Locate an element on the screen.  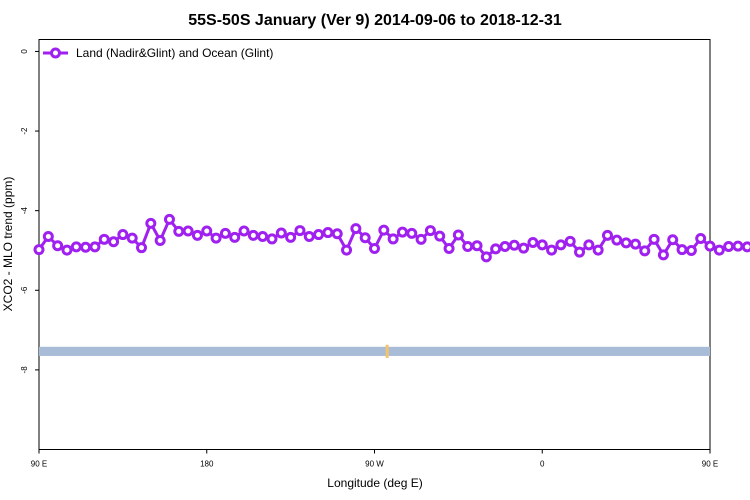
x-tick-label: 0 is located at coordinates (542, 464).